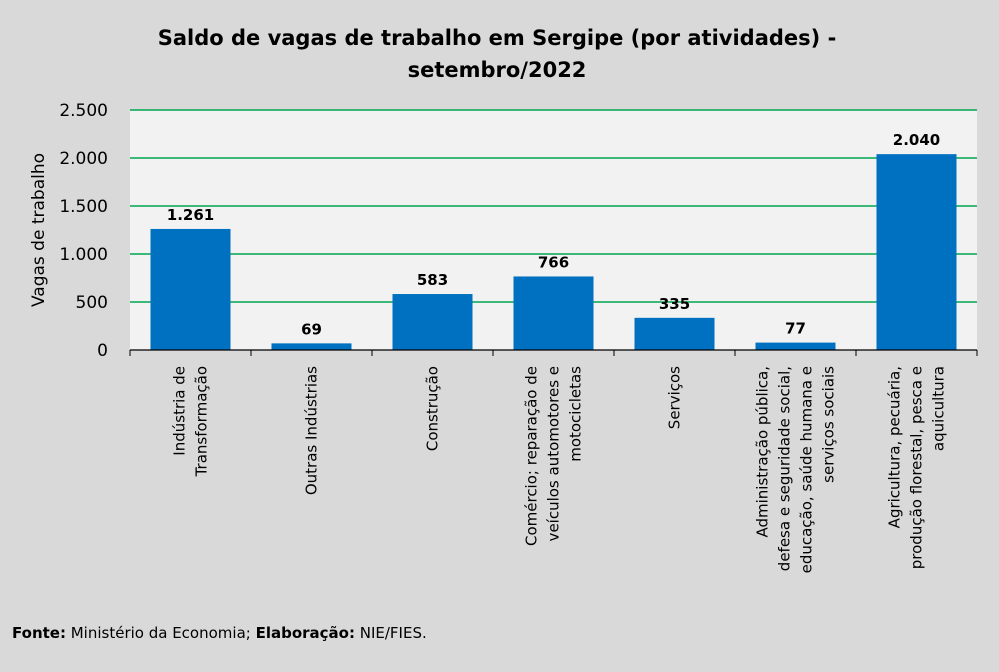  I want to click on source-label: Fonte:, so click(39, 633).